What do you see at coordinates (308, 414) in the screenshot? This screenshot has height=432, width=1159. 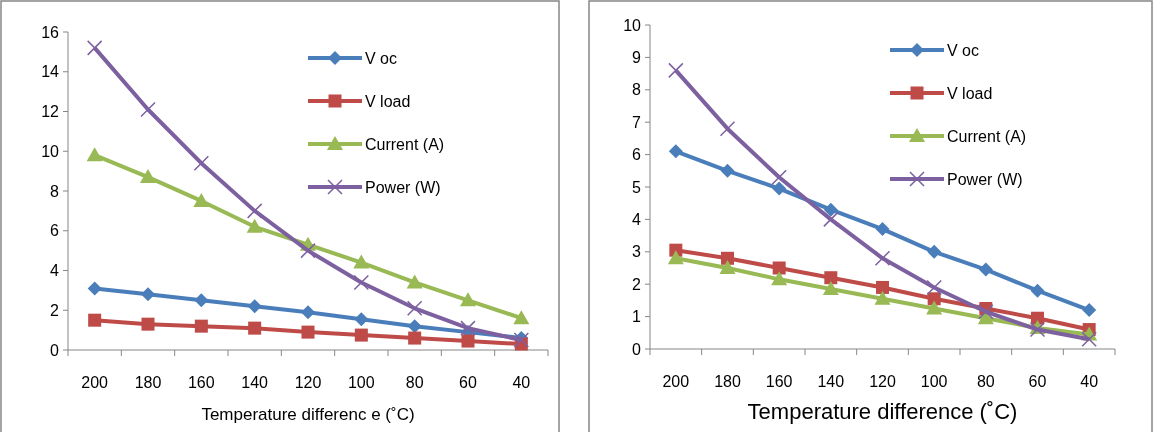 I see `x-axis-title: Temperature differenc e (˚C)` at bounding box center [308, 414].